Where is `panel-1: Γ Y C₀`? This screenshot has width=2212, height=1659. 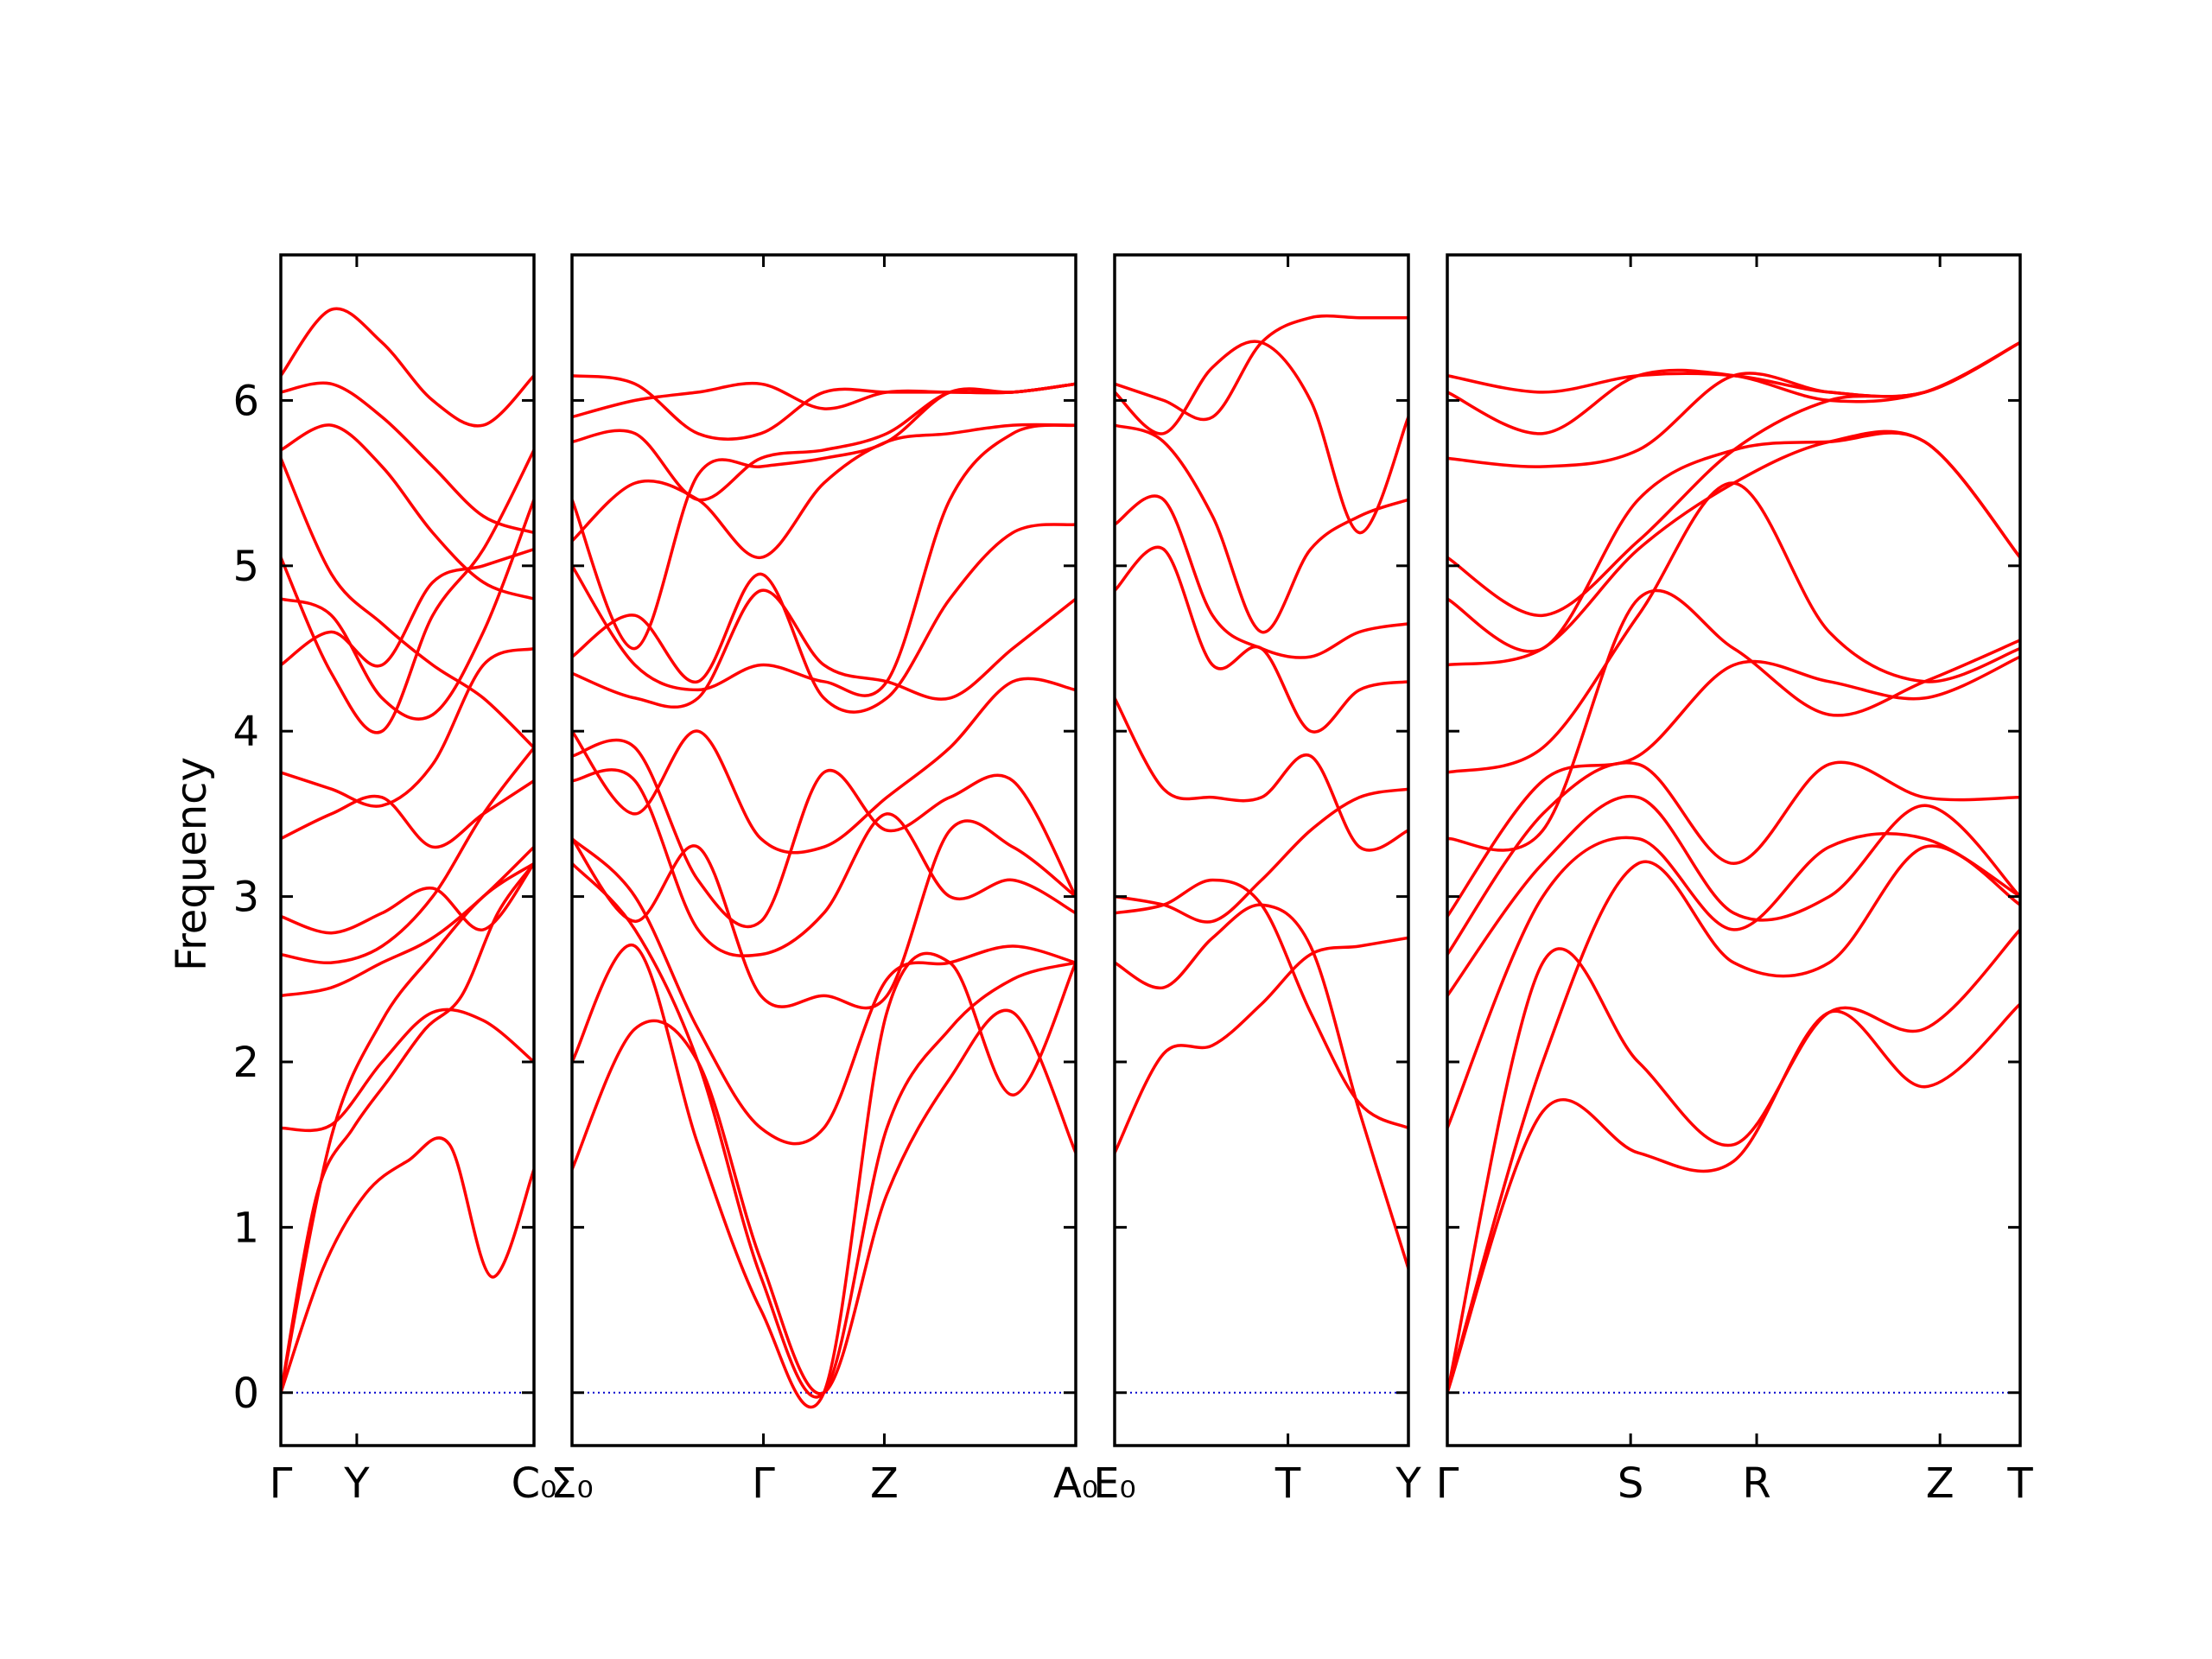 panel-1: Γ Y C₀ is located at coordinates (413, 880).